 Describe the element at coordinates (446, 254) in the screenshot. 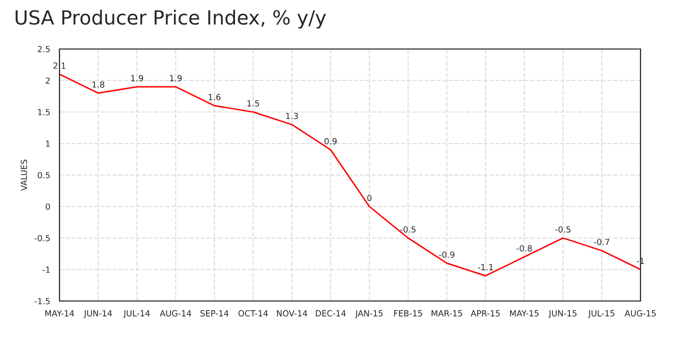

I see `data-label: -0.9` at that location.